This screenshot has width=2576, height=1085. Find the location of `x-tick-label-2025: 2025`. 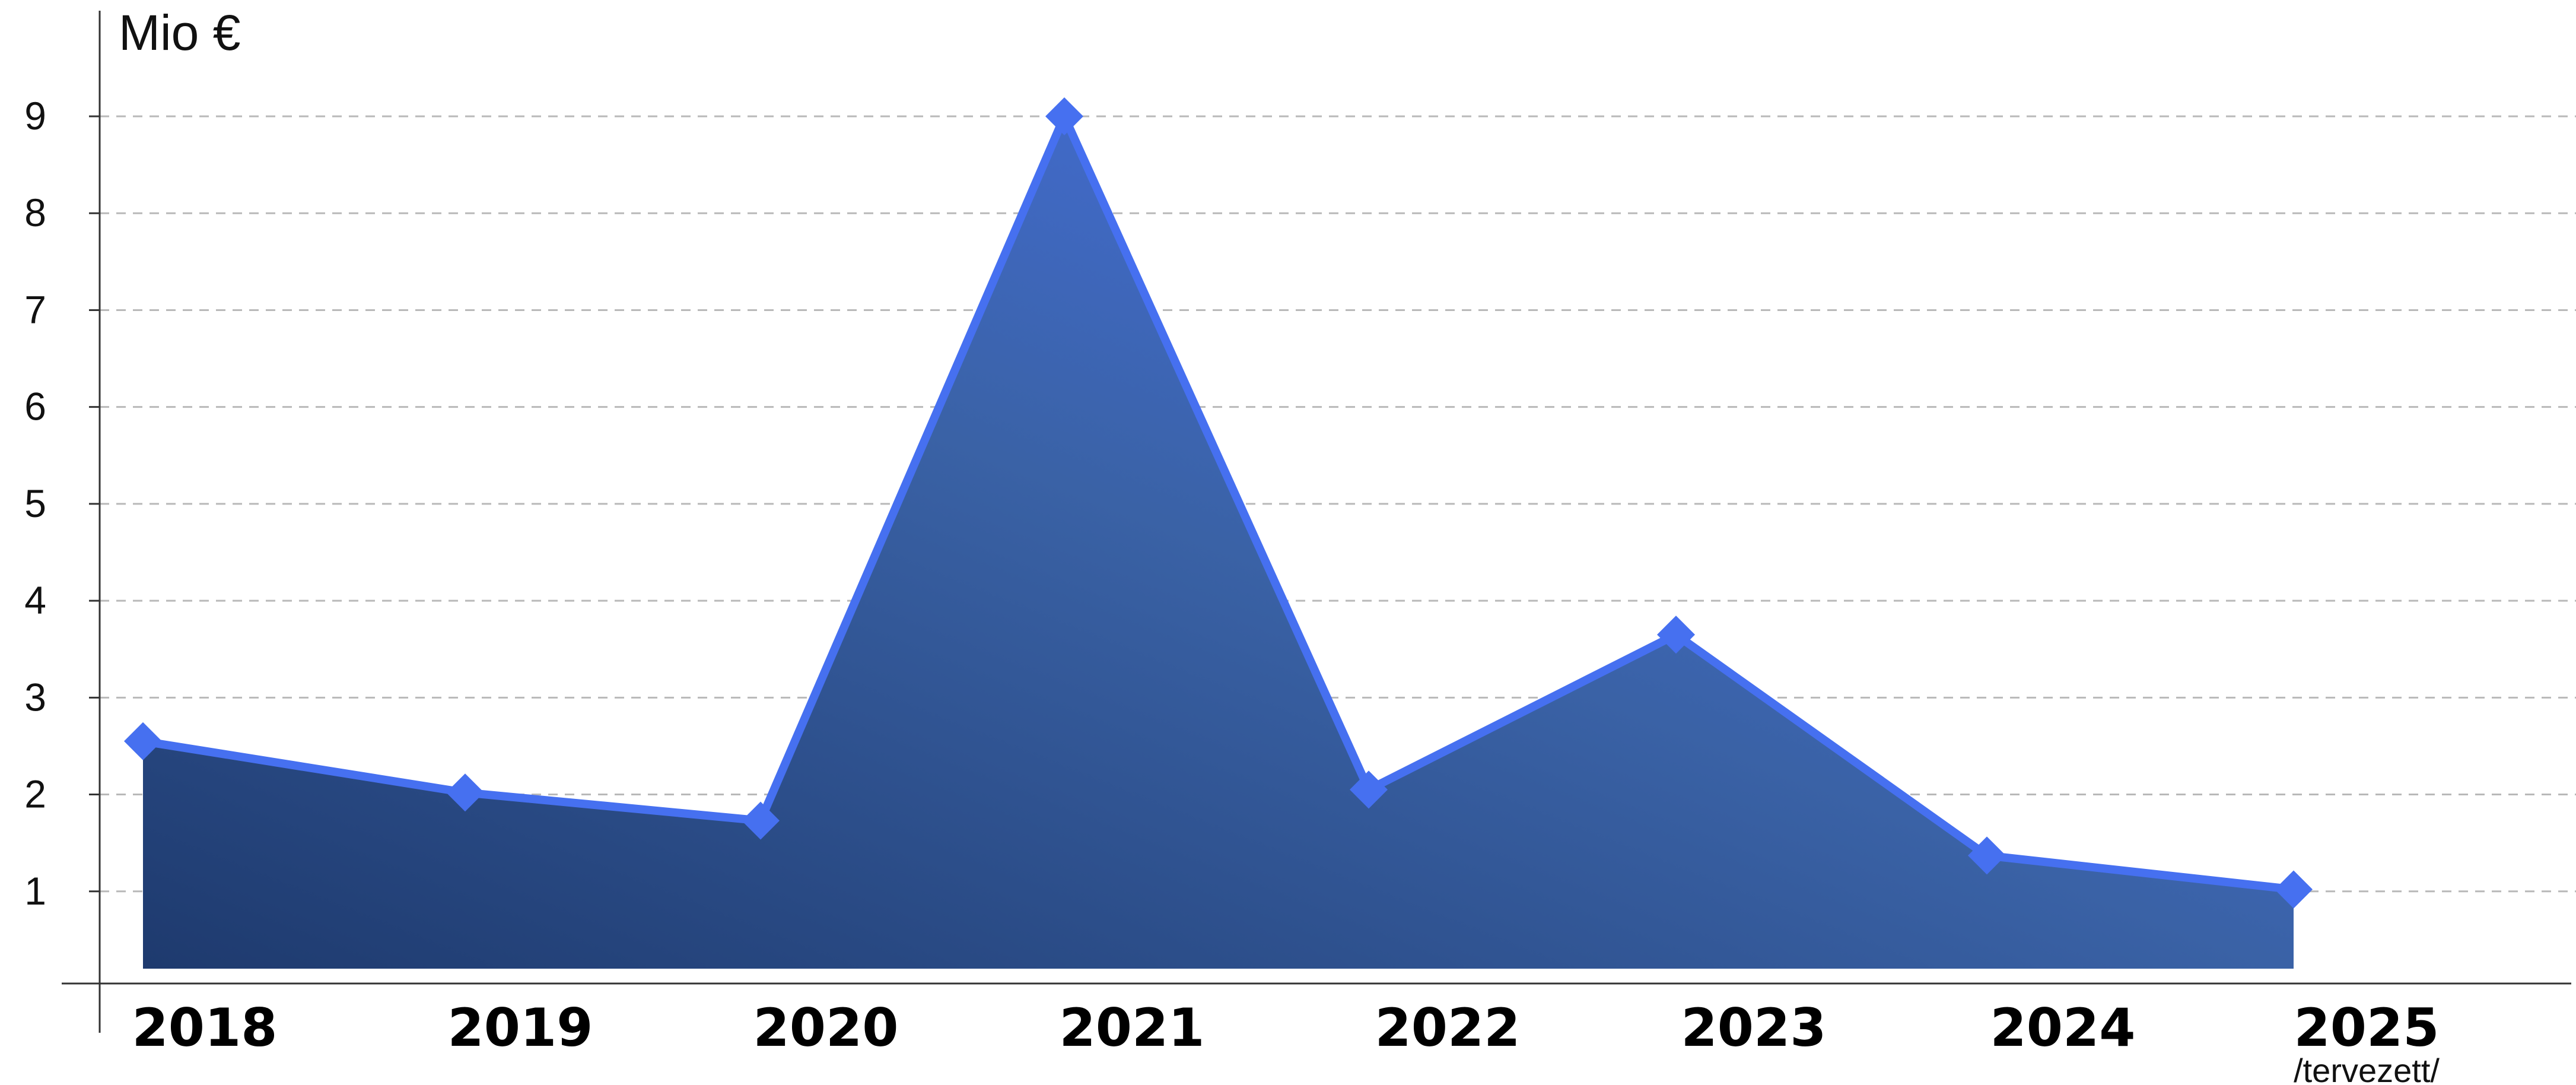

x-tick-label-2025: 2025 is located at coordinates (2367, 1027).